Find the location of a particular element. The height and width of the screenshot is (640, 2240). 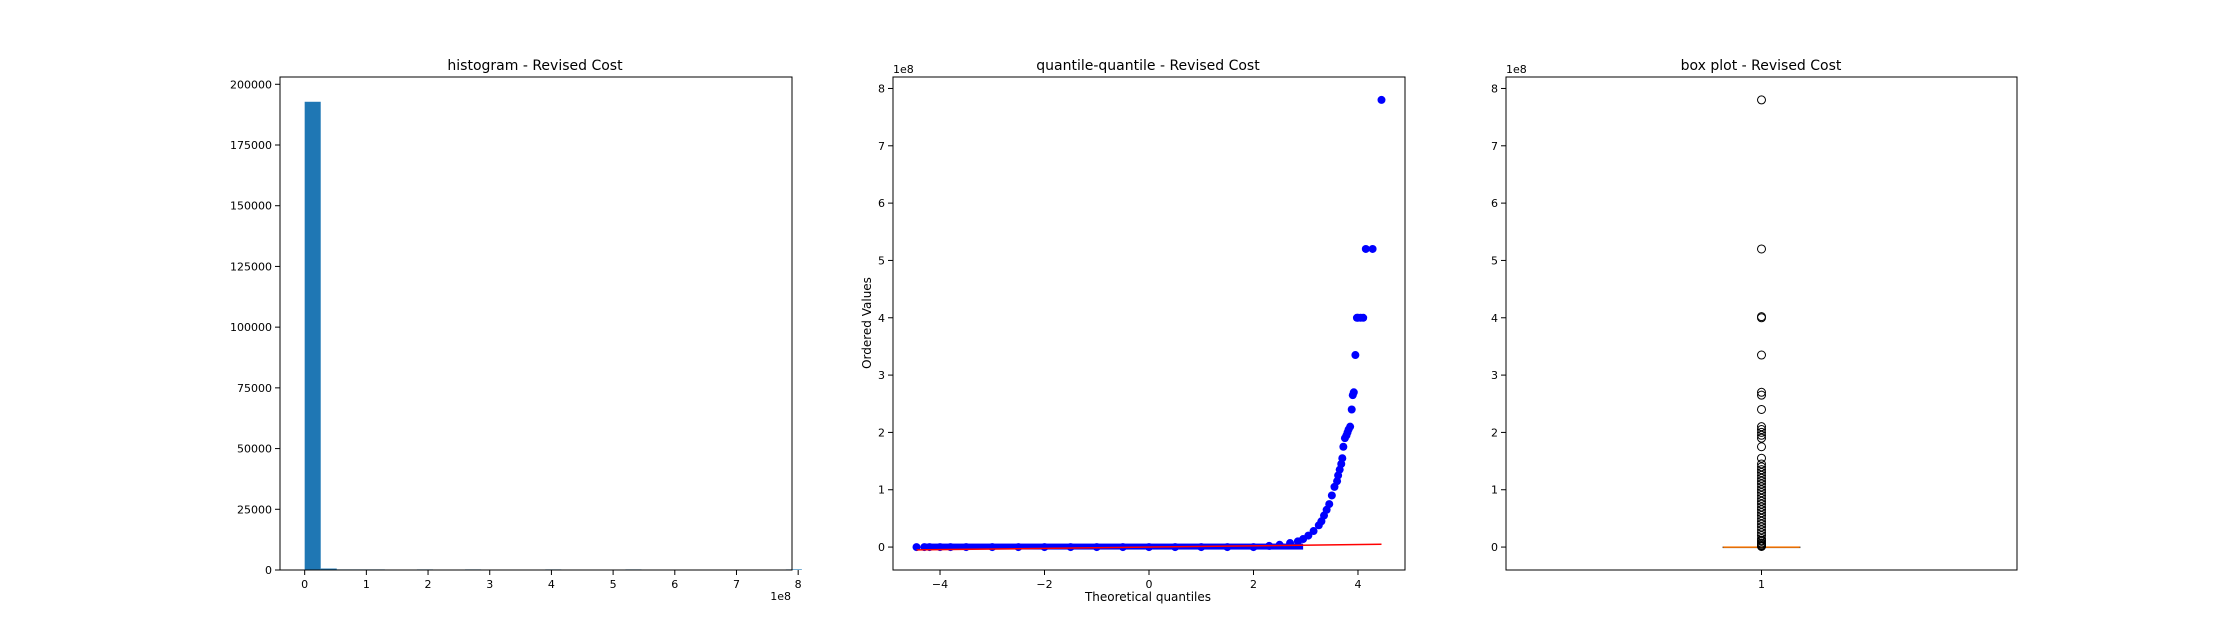

boxplot-x-axis: 1 is located at coordinates (1761, 580).